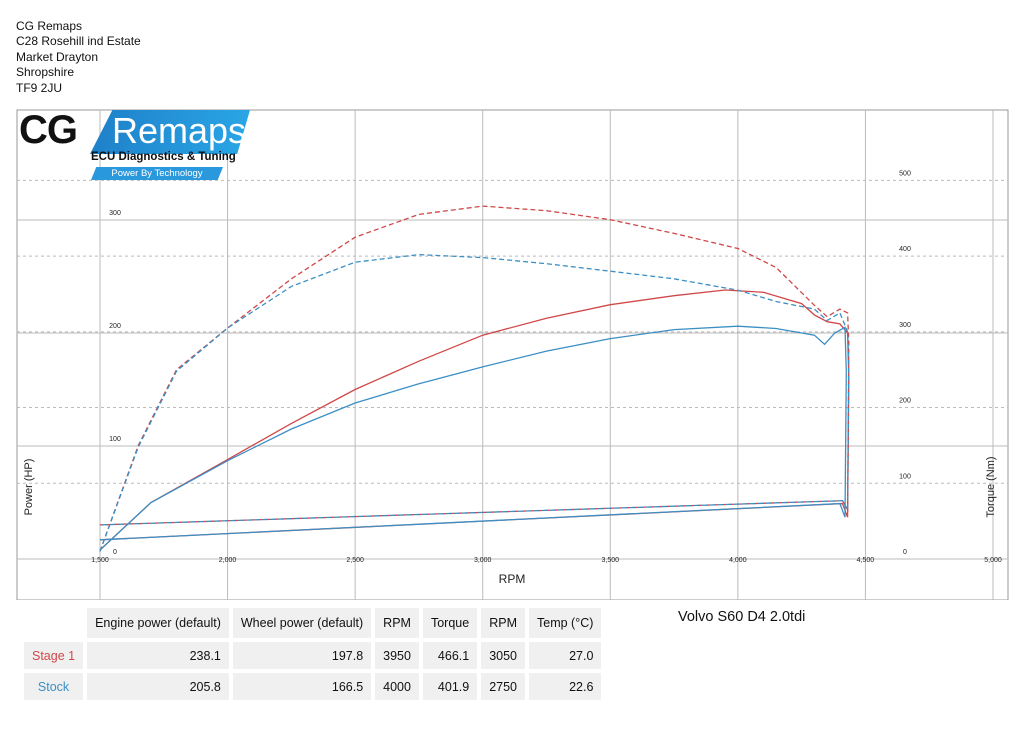  I want to click on table-cell: 2750, so click(503, 686).